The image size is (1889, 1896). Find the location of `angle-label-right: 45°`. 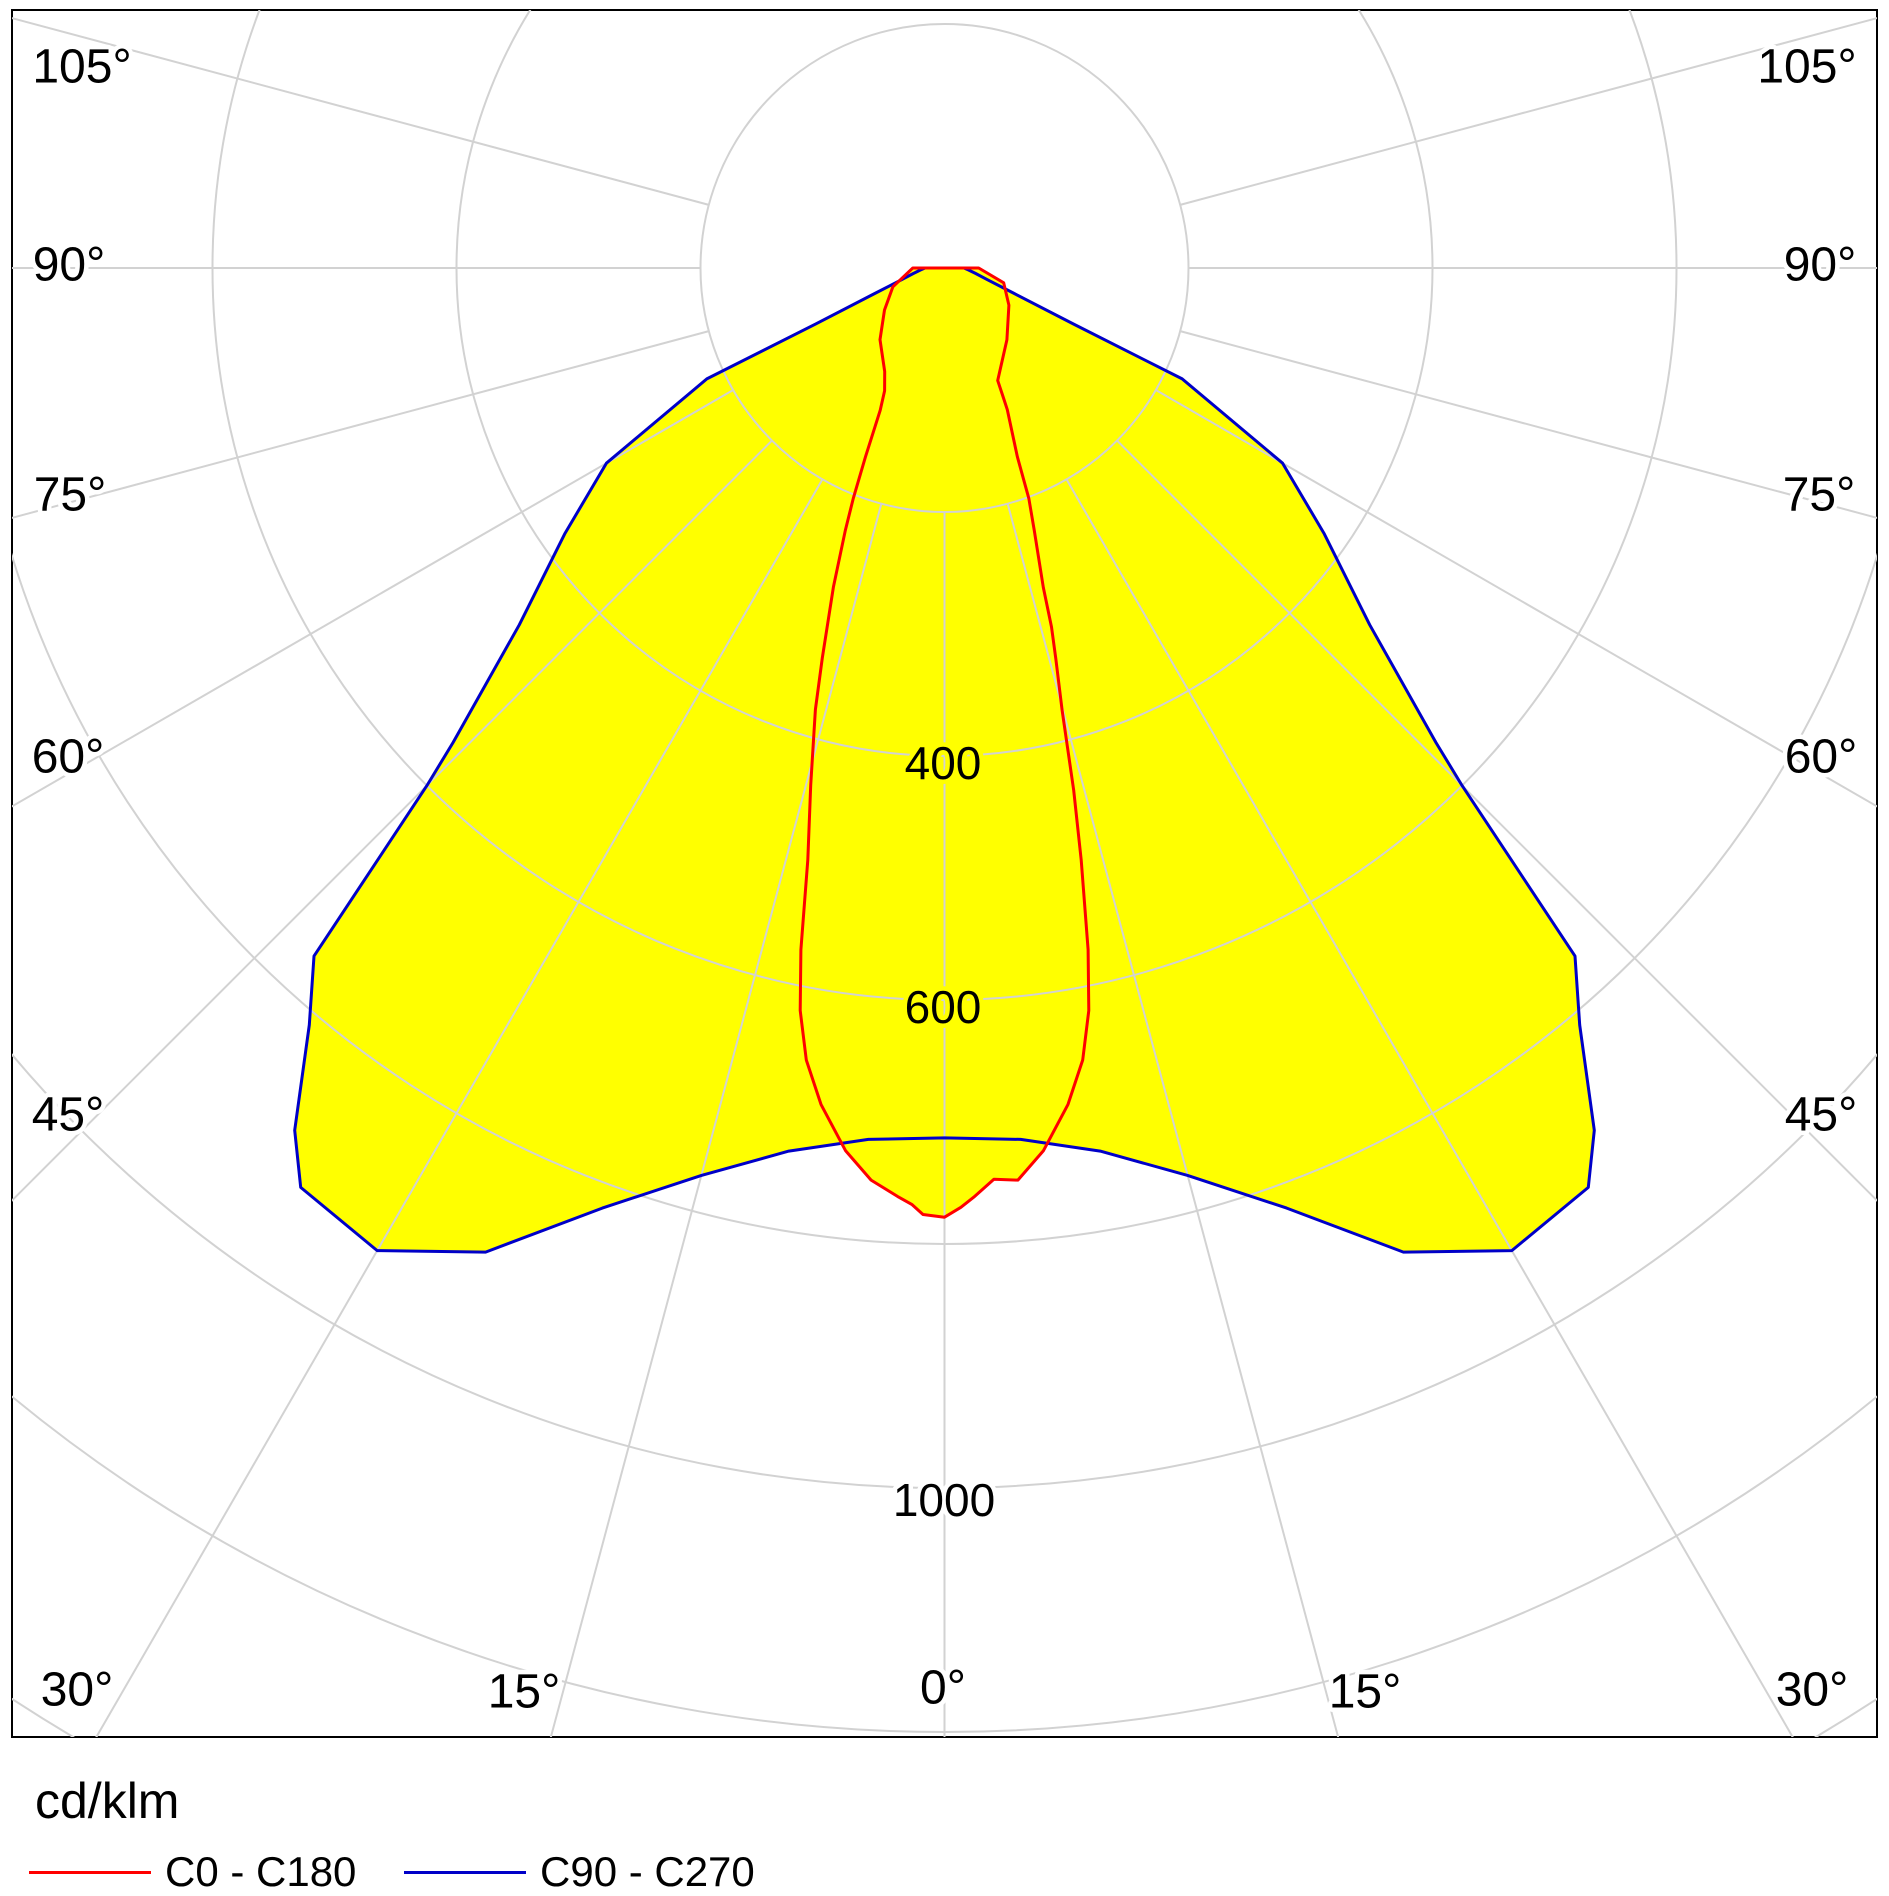

angle-label-right: 45° is located at coordinates (1821, 1115).